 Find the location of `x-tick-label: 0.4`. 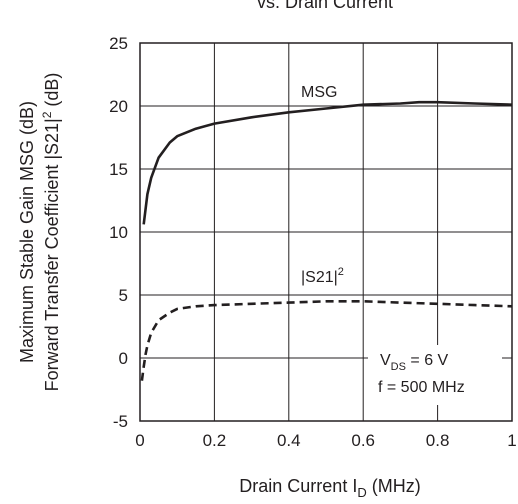

x-tick-label: 0.4 is located at coordinates (289, 440).